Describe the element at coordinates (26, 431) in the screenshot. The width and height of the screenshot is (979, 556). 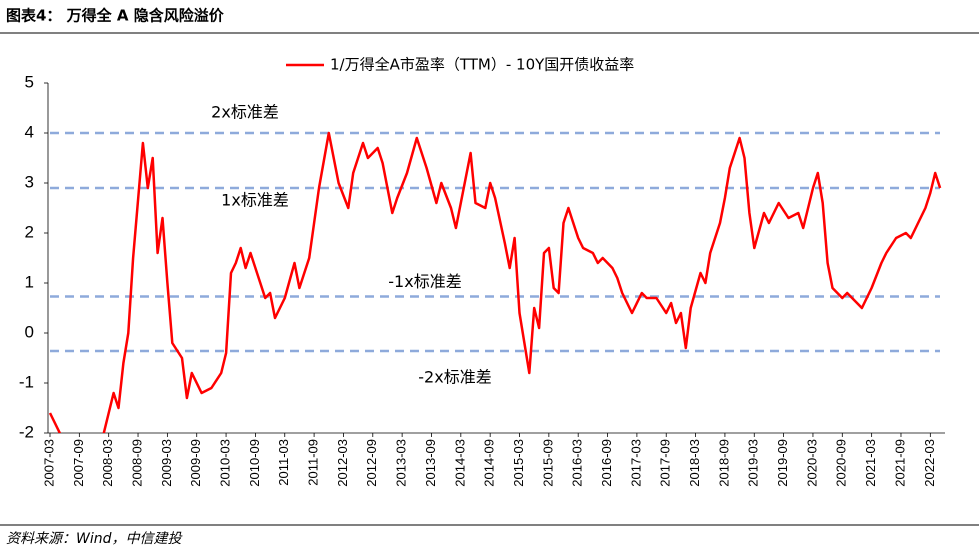
I see `y-tick-label: -2` at that location.